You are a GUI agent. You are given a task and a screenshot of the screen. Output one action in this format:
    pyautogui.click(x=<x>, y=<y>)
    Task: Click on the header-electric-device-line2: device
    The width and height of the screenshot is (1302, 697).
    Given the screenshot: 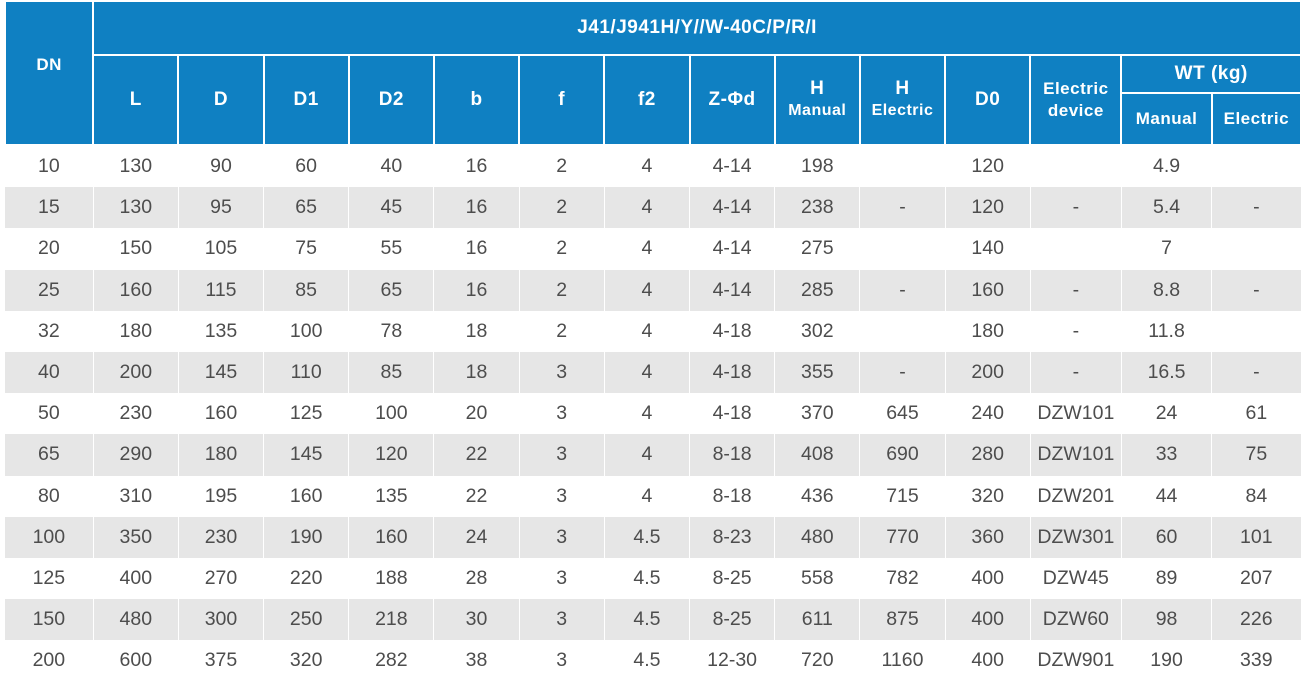 What is the action you would take?
    pyautogui.click(x=1075, y=110)
    